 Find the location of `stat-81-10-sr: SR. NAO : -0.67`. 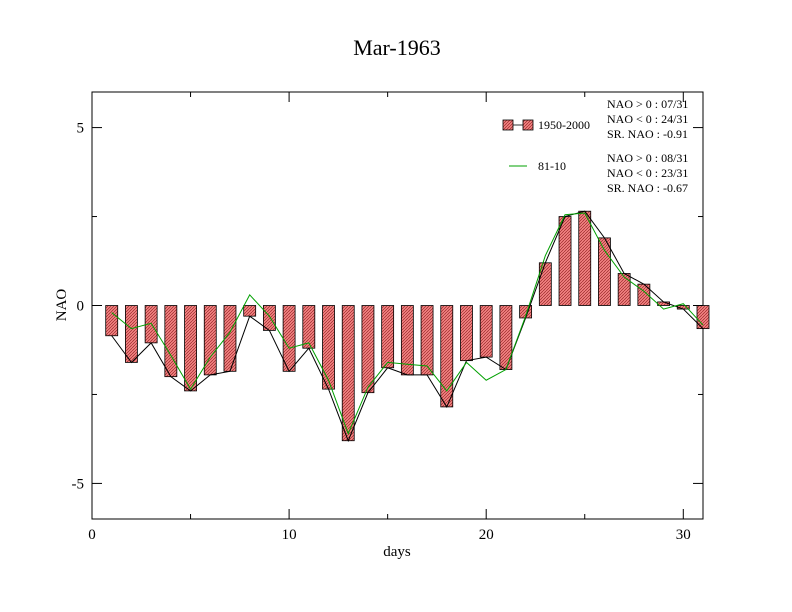

stat-81-10-sr: SR. NAO : -0.67 is located at coordinates (647, 188).